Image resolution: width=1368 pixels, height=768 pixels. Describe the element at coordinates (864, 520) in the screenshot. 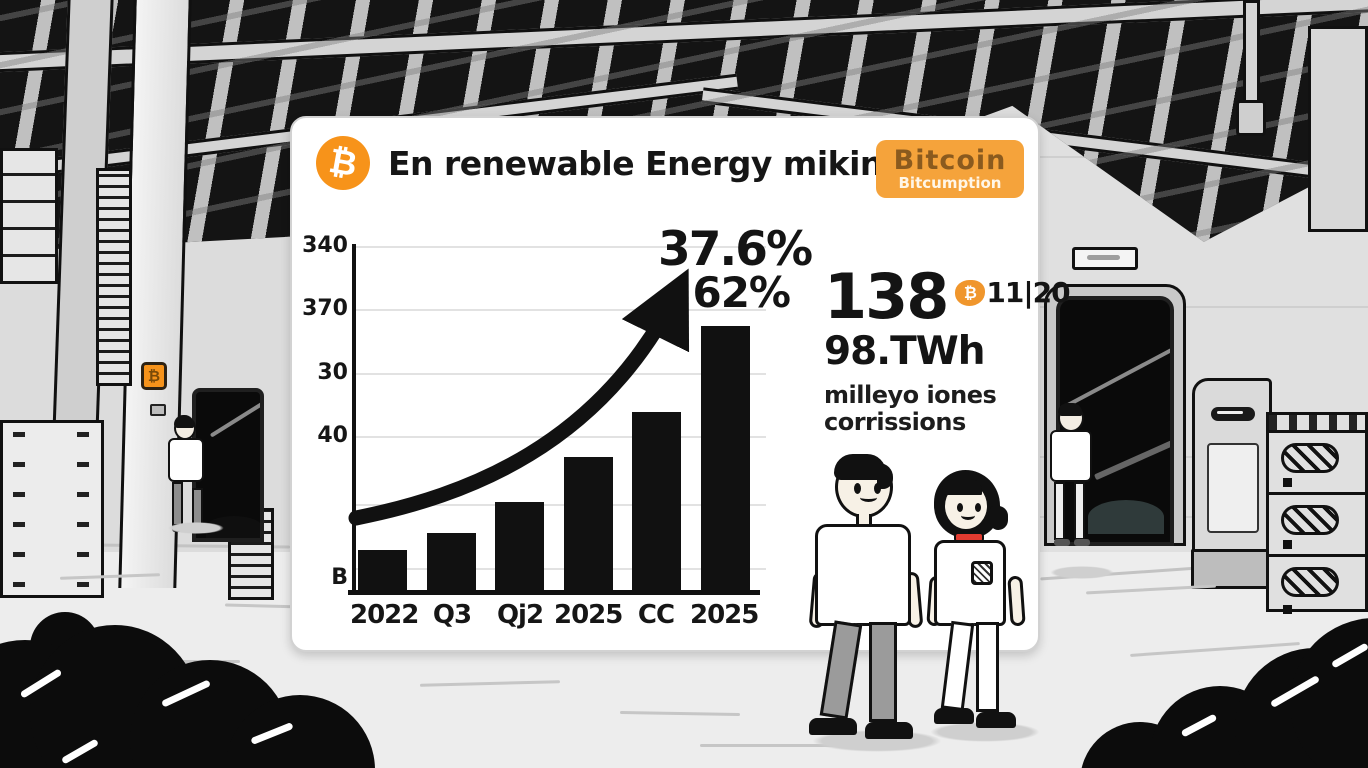

I see `man-neck` at that location.